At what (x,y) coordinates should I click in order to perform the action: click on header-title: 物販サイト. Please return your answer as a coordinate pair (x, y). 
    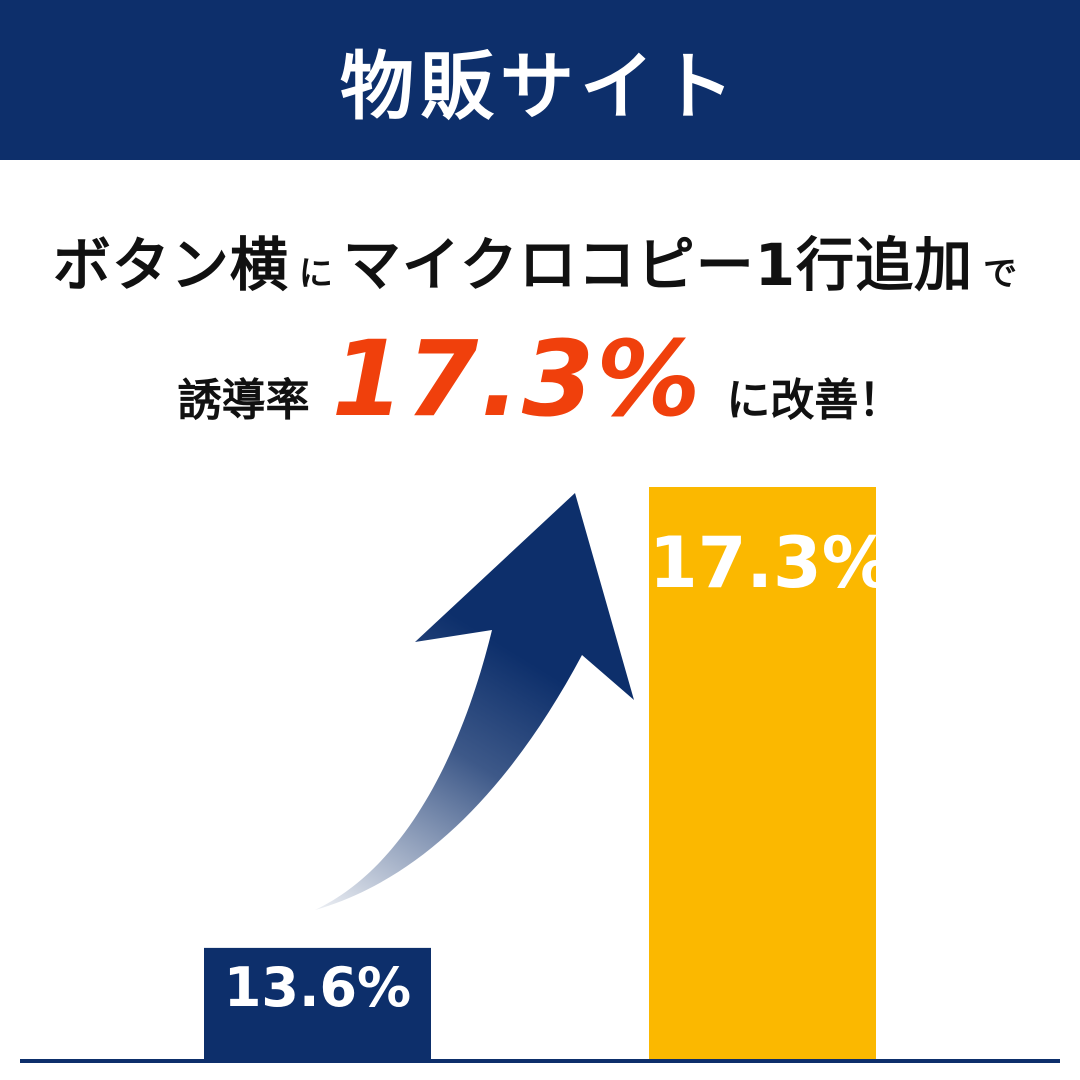
    Looking at the image, I should click on (540, 86).